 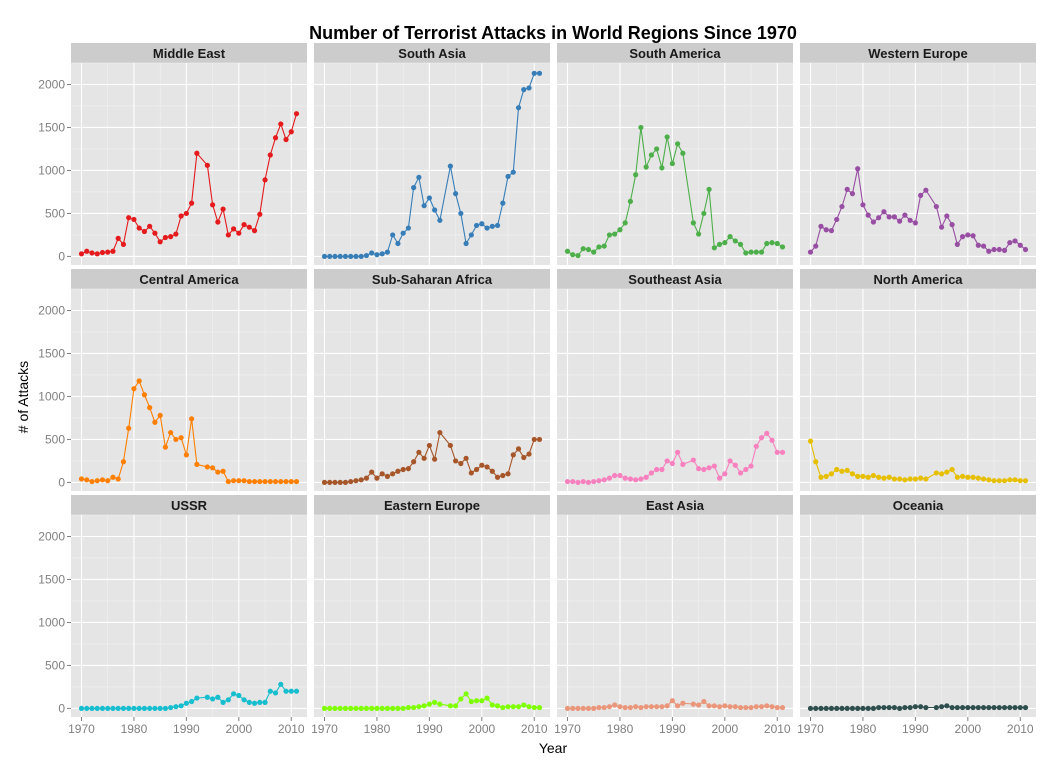 What do you see at coordinates (967, 729) in the screenshot?
I see `x-tick-label: 2000` at bounding box center [967, 729].